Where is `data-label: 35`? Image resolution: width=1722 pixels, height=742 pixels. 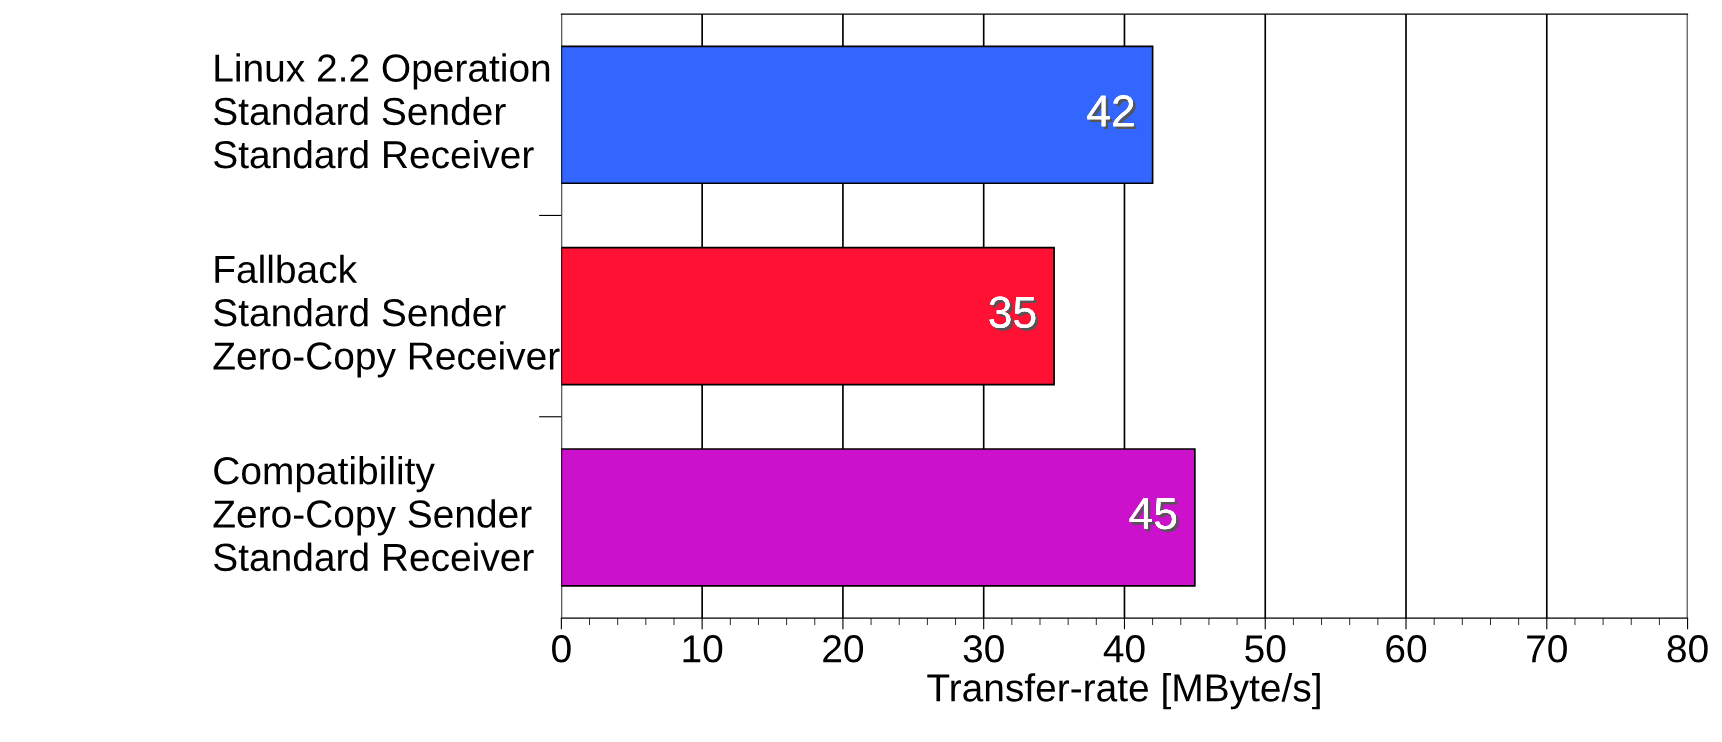 data-label: 35 is located at coordinates (1014, 313).